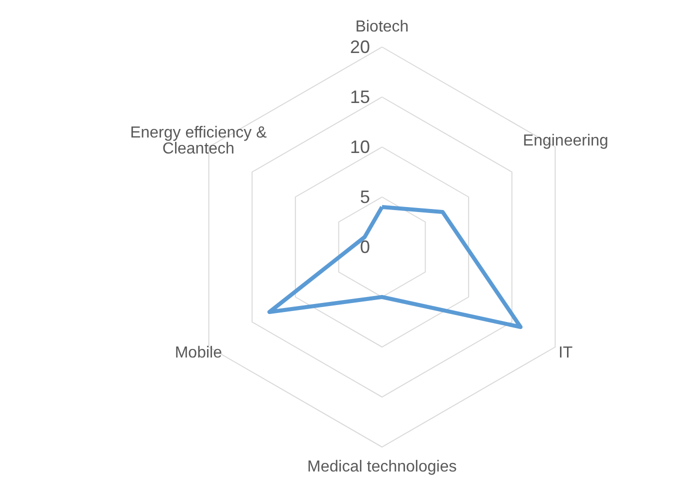 Image resolution: width=680 pixels, height=480 pixels. I want to click on spoke-label: Engineering, so click(565, 141).